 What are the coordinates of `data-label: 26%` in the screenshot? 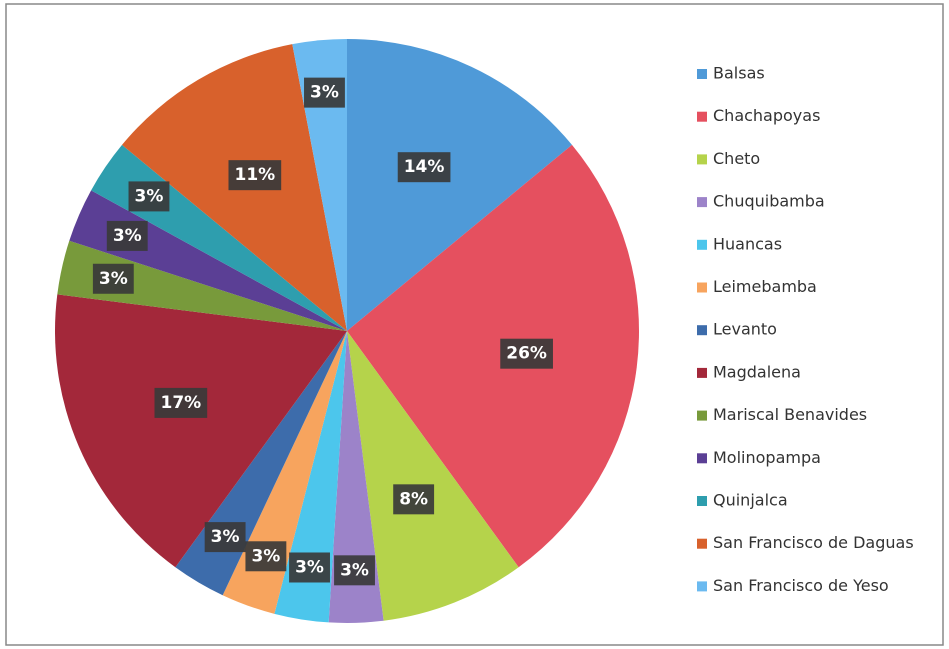 It's located at (526, 354).